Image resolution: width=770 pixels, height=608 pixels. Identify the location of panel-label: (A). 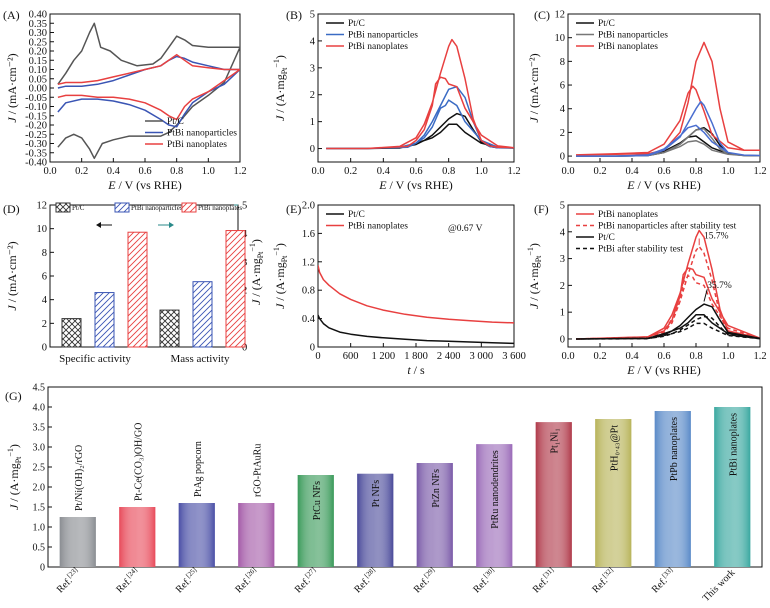
(11, 15).